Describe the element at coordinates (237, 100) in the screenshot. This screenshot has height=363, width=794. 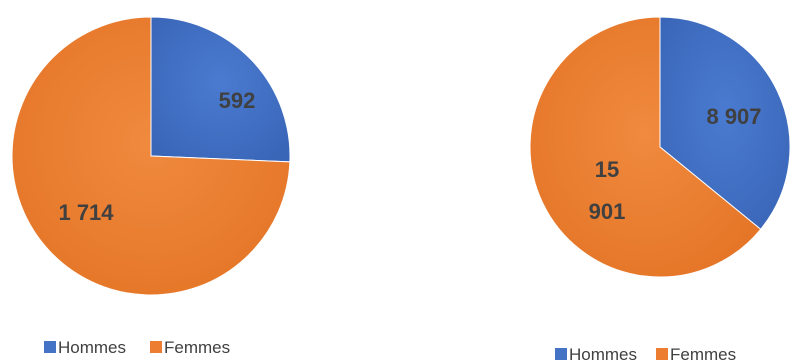
I see `data-label-hommes: 592` at that location.